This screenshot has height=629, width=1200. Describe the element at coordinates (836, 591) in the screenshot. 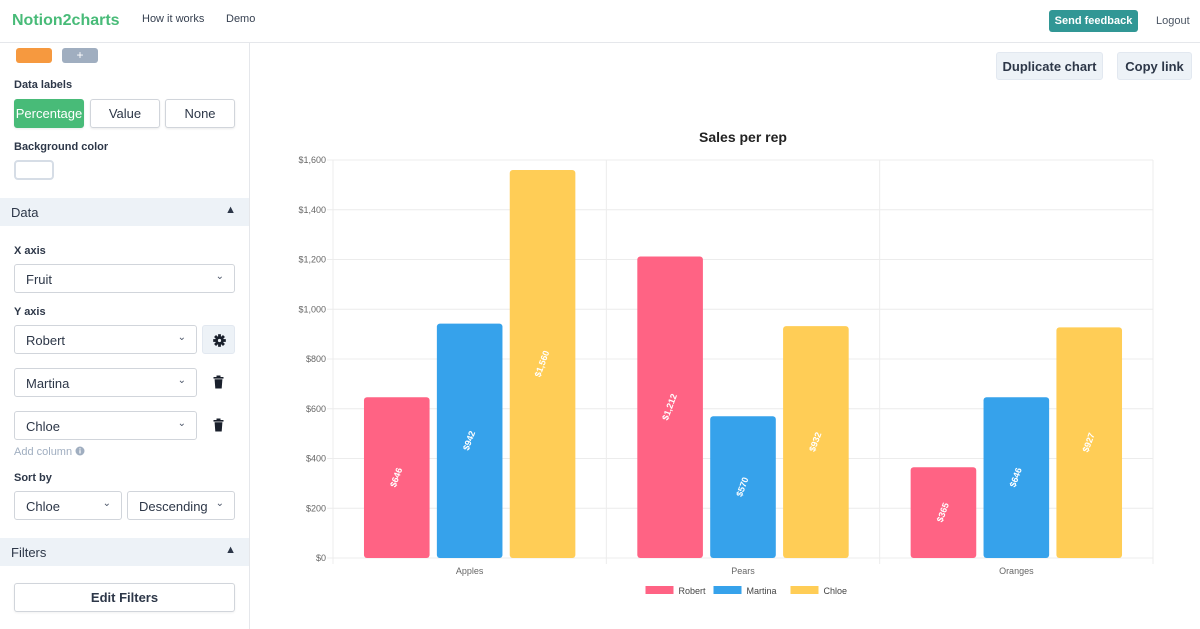

I see `legend-label: Chloe` at that location.